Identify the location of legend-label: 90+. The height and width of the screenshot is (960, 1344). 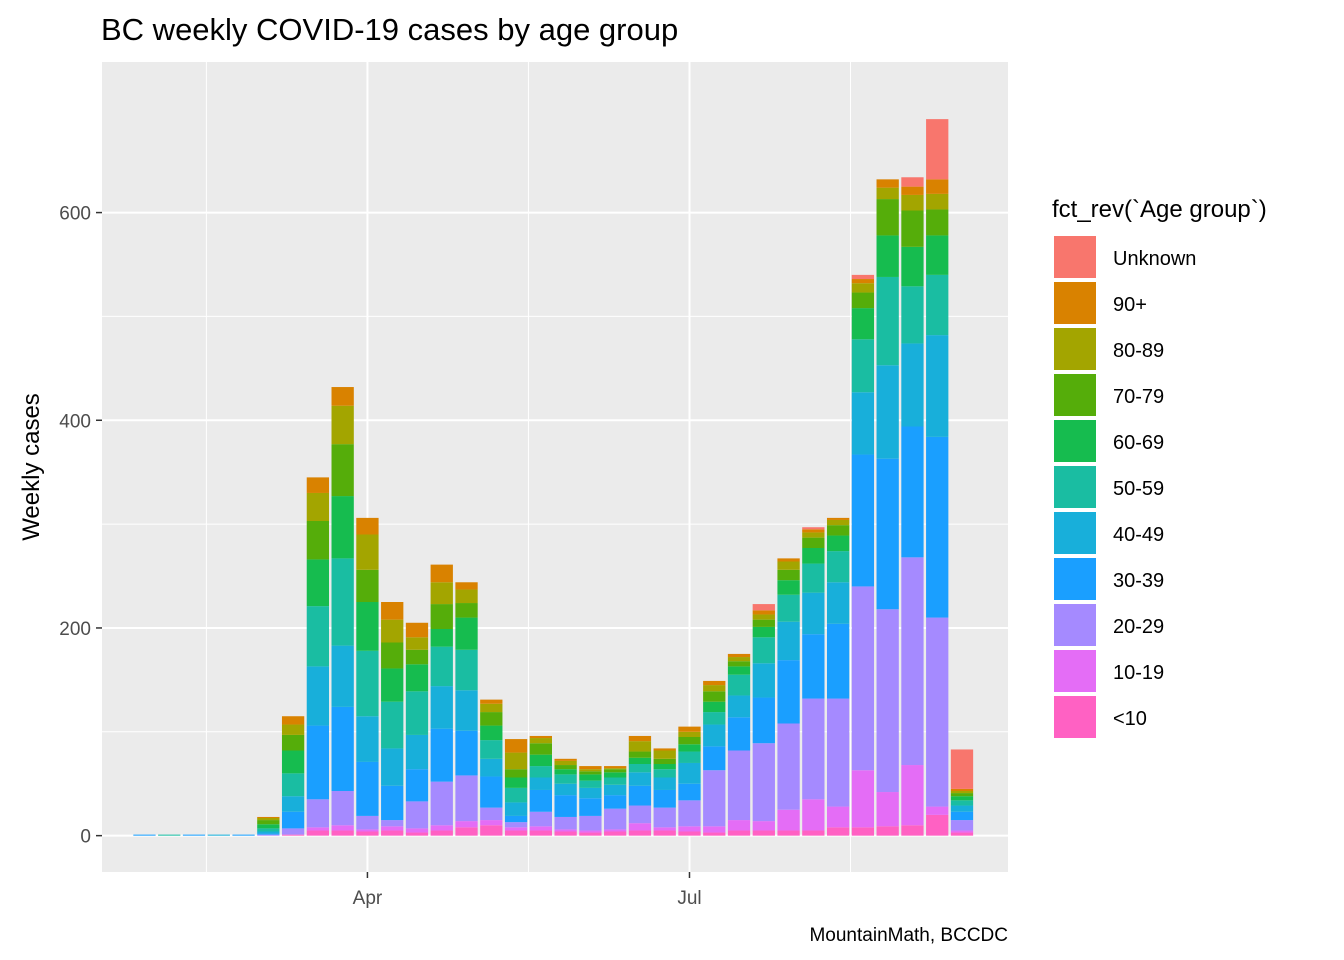
(1130, 305).